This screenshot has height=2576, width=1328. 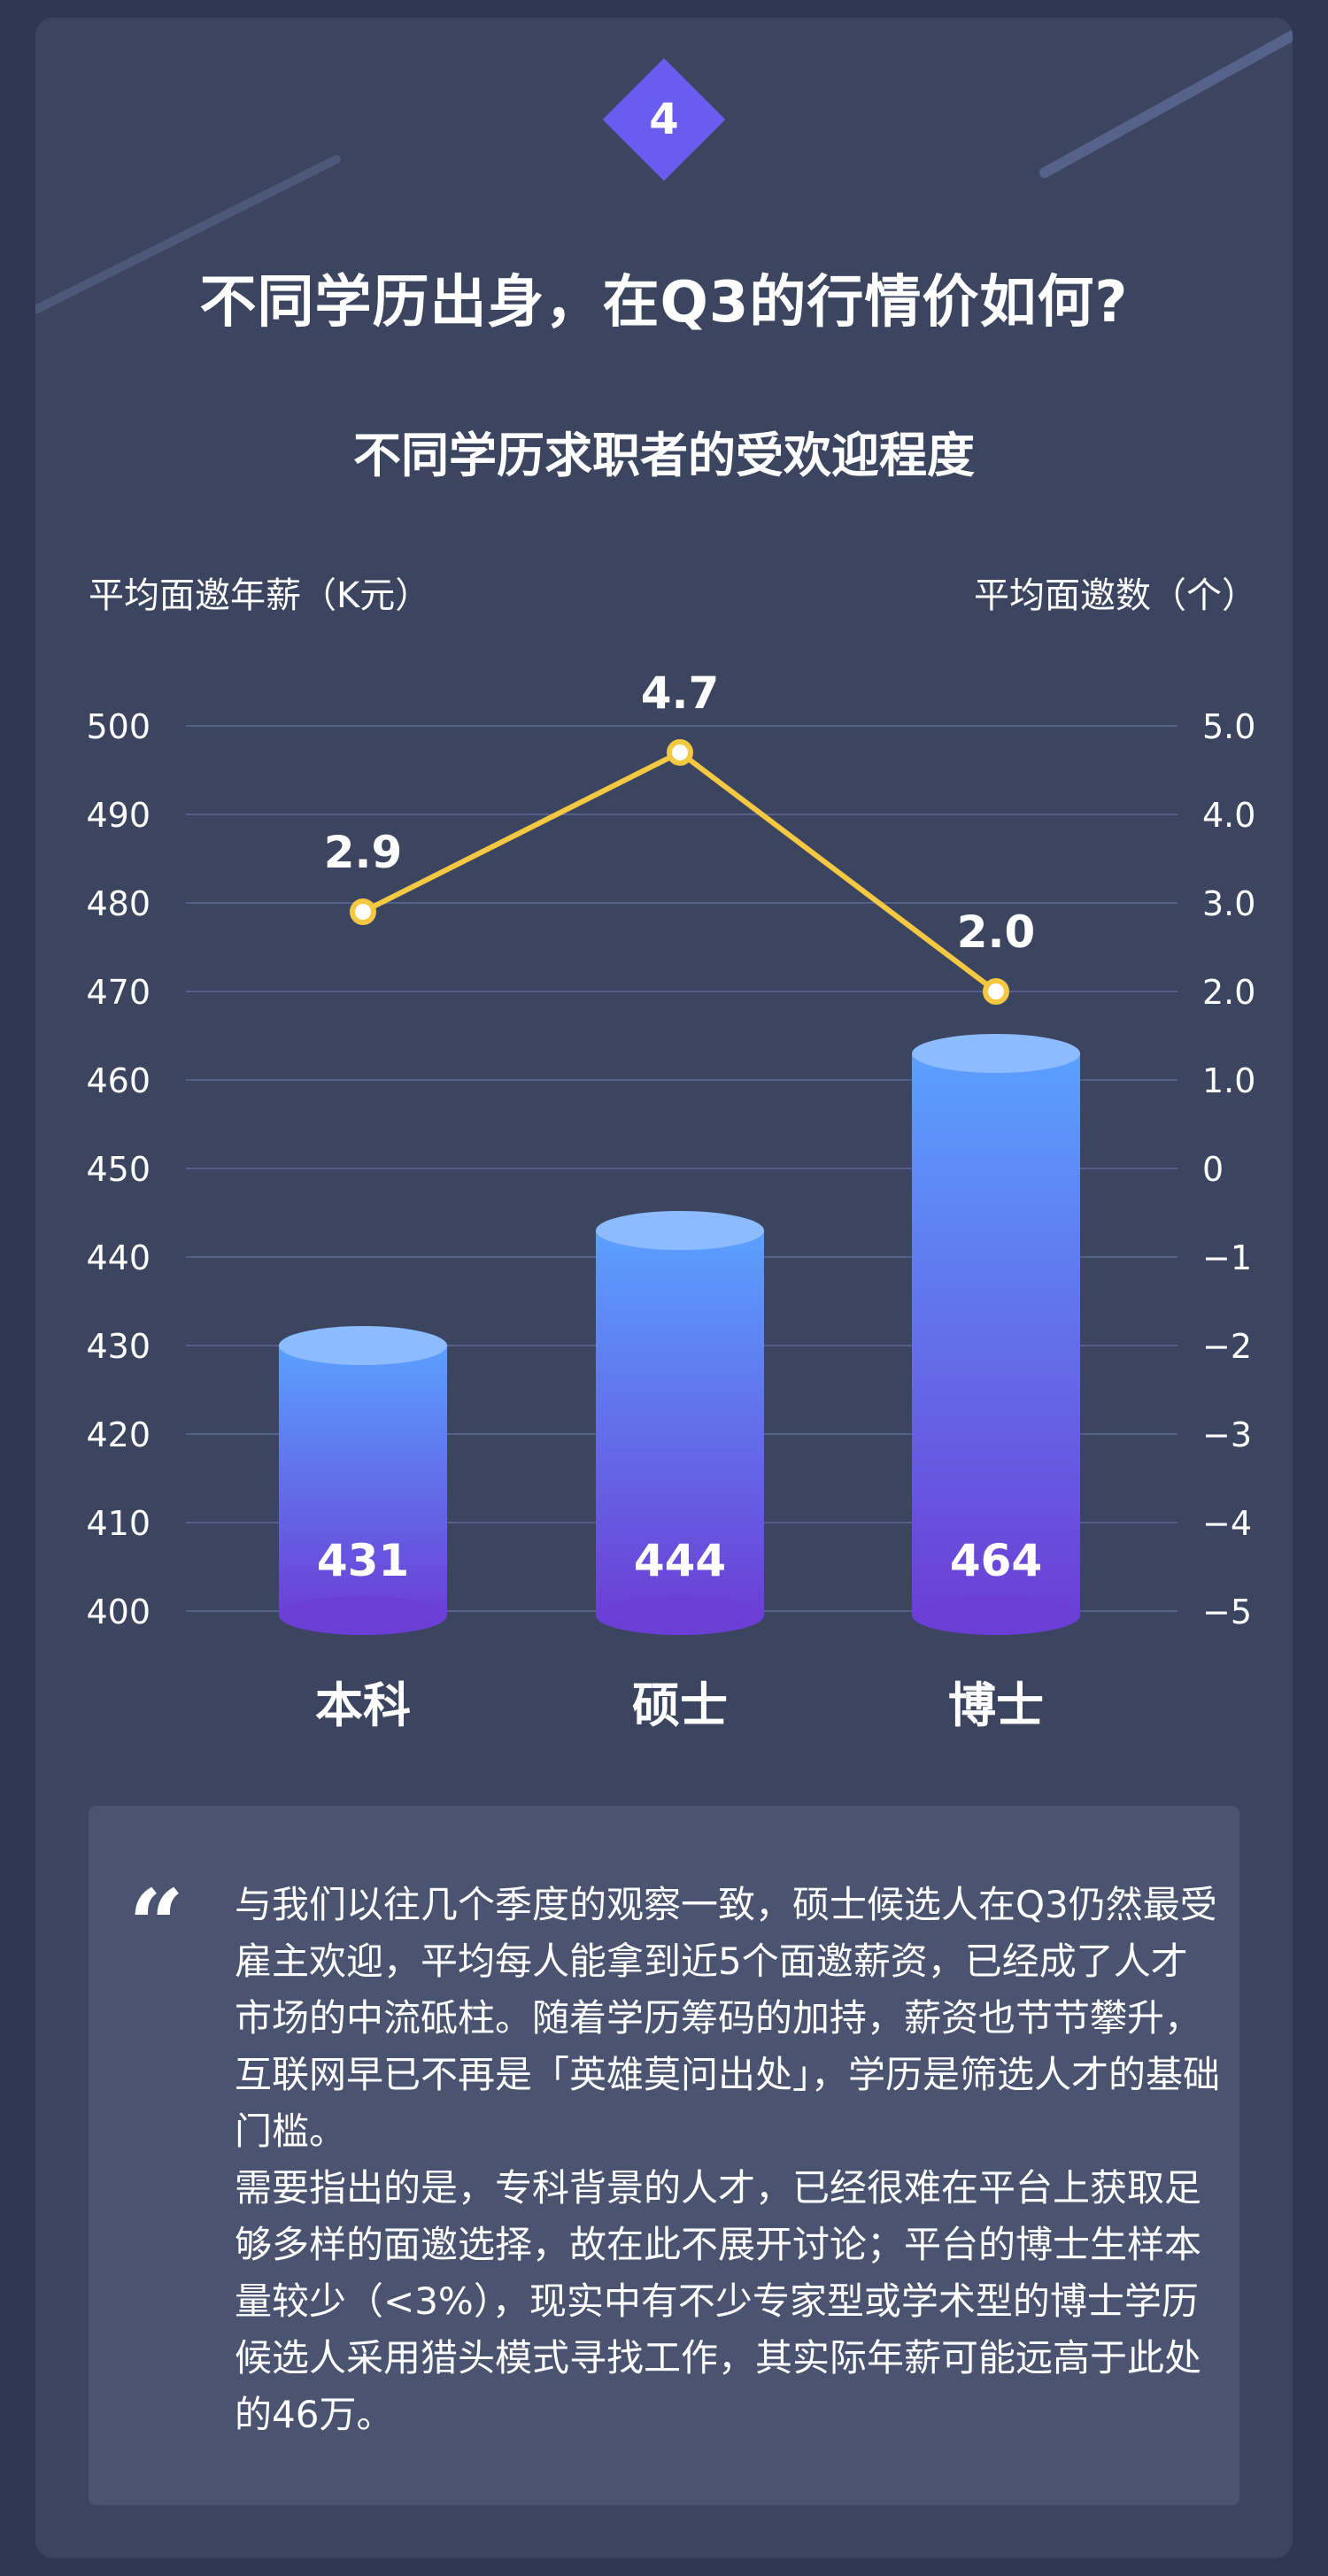 I want to click on y-right-tick-label: 1.0, so click(x=1228, y=1080).